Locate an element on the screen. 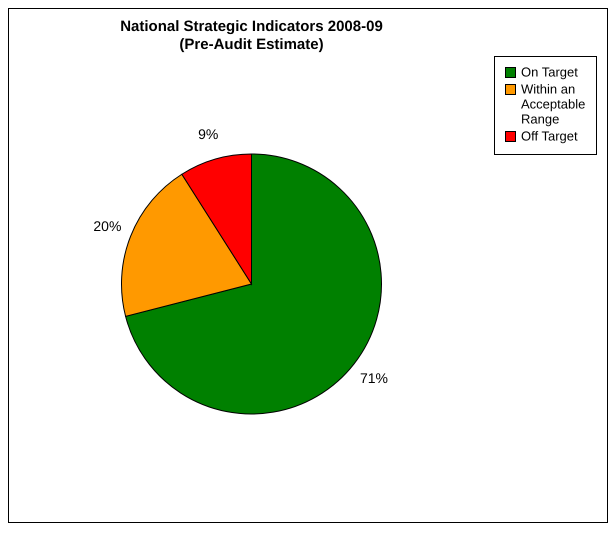 The width and height of the screenshot is (616, 533). data-label: 9% is located at coordinates (208, 134).